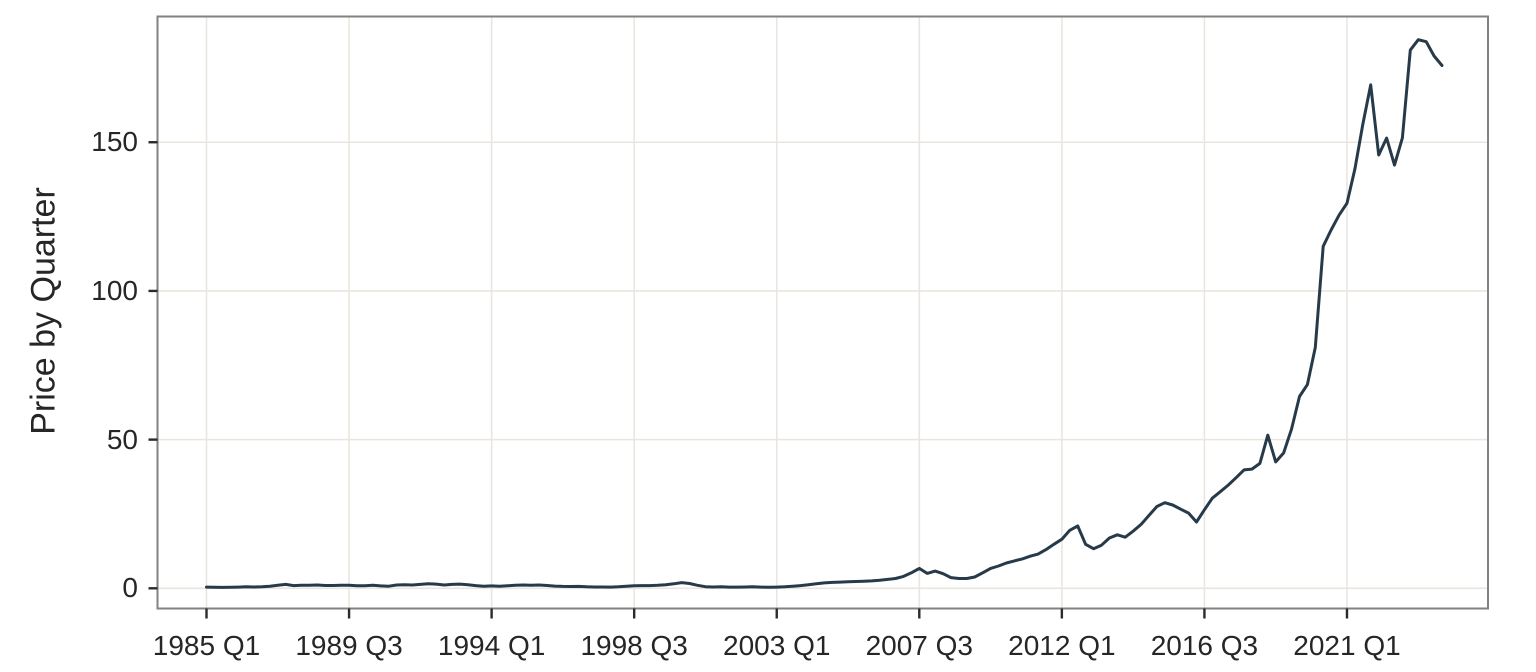 This screenshot has height=672, width=1536. I want to click on x-tick-label: 1989 Q3, so click(349, 645).